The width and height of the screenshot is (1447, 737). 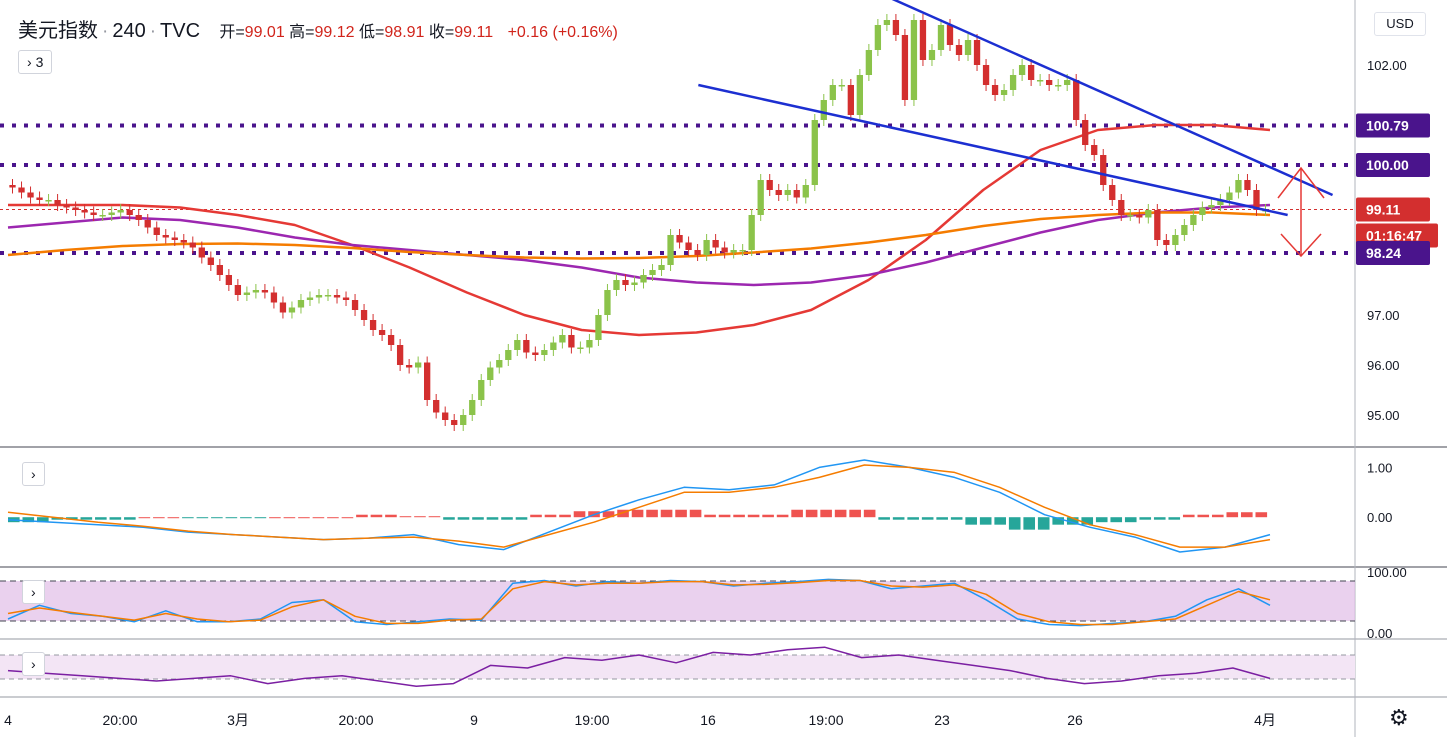 I want to click on price-tag-last, so click(x=1393, y=209).